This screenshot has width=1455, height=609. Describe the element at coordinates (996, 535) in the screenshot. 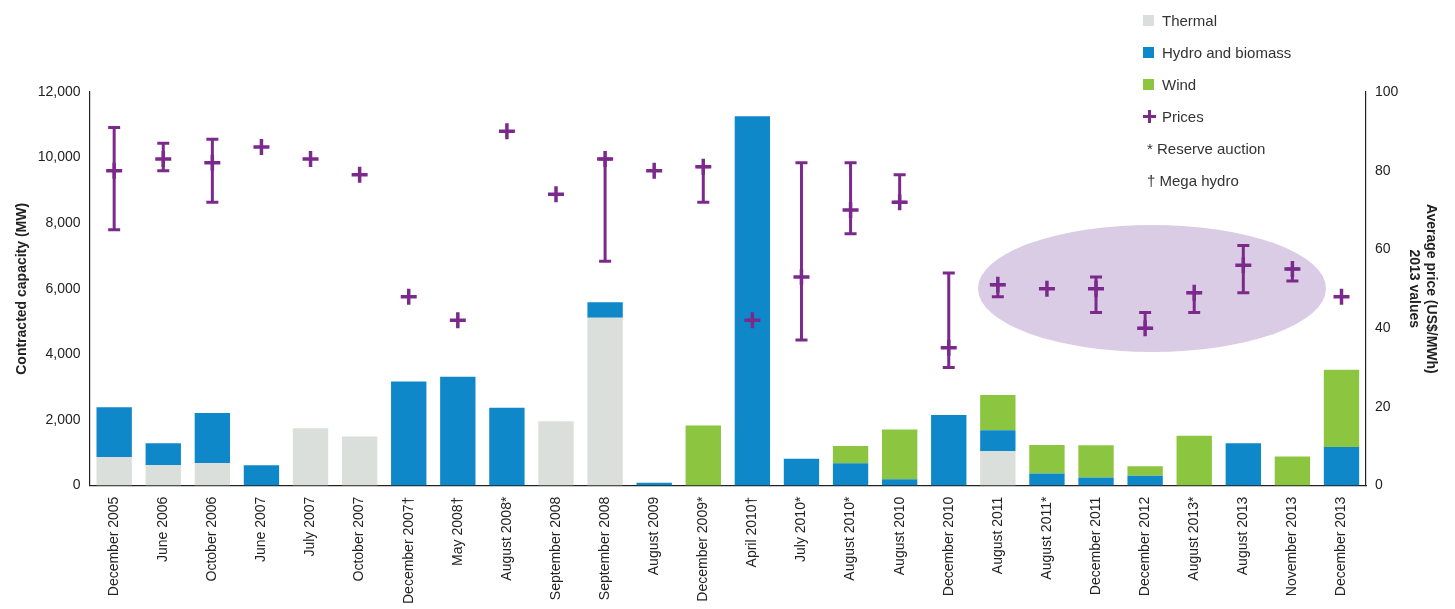

I see `x-tick-label: August 2011` at that location.